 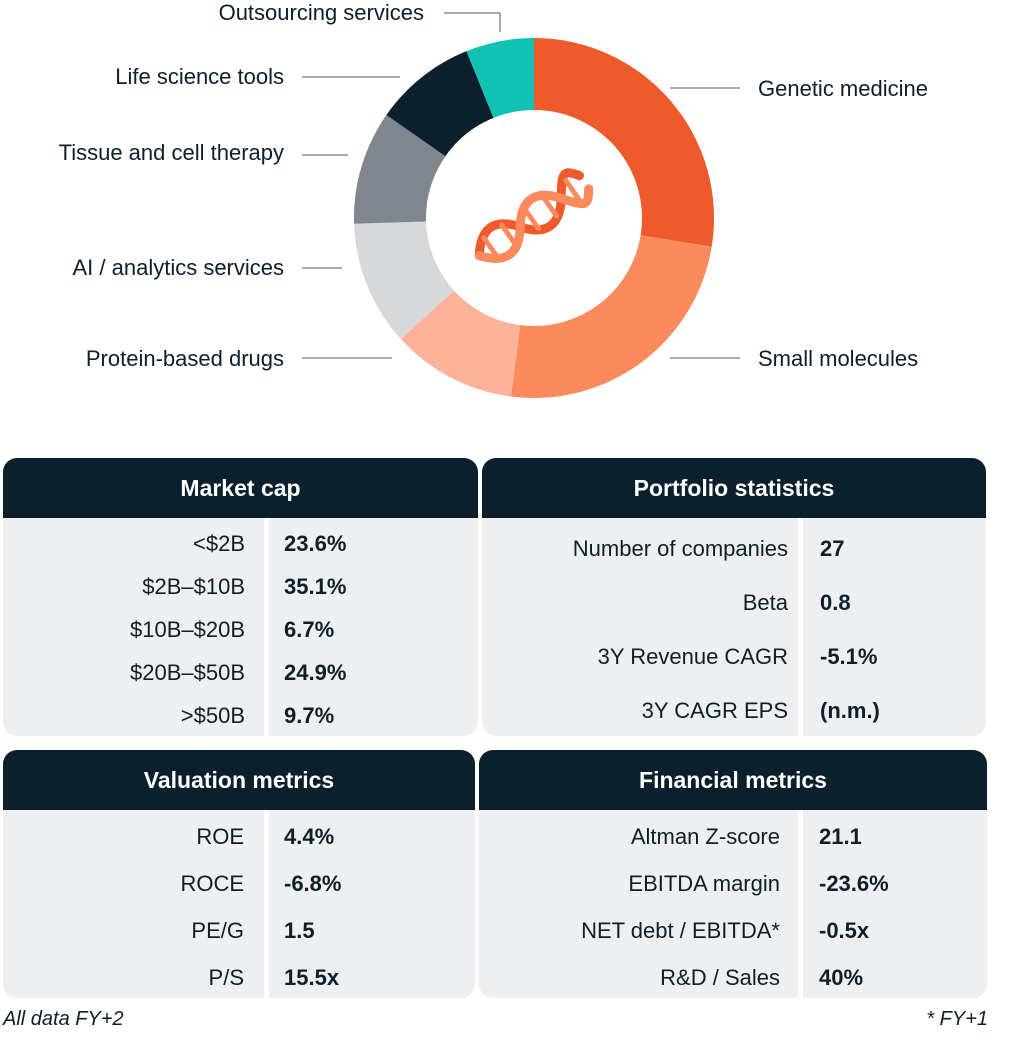 What do you see at coordinates (239, 780) in the screenshot?
I see `valuation-metrics-title: Valuation metrics` at bounding box center [239, 780].